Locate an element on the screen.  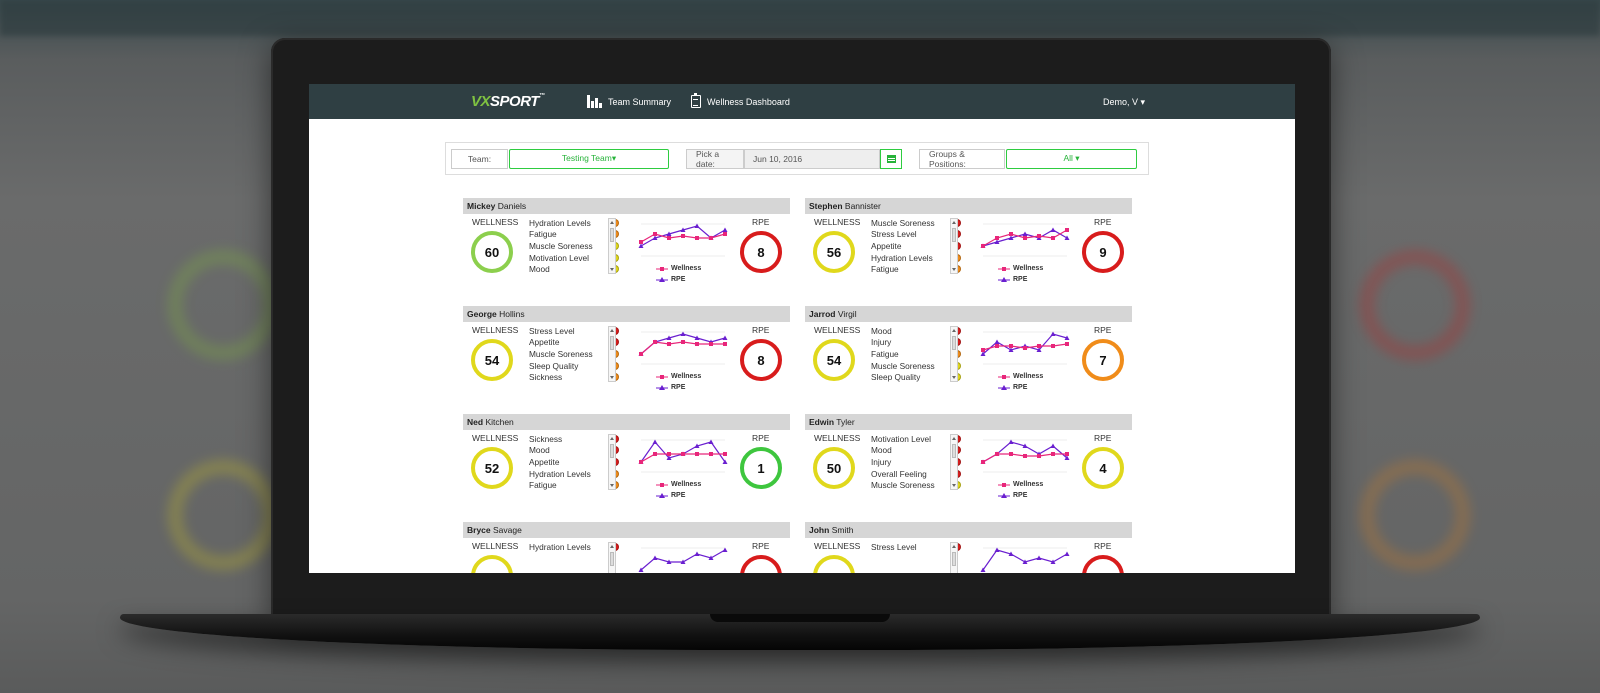
player-name: Jarrod Virgil is located at coordinates (968, 314).